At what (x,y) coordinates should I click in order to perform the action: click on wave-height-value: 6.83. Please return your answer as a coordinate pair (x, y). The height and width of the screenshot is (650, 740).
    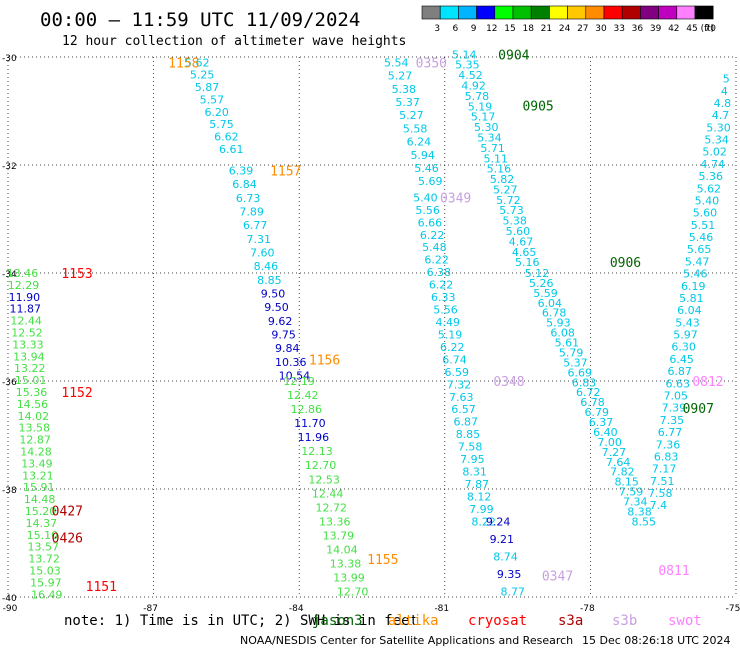
    Looking at the image, I should click on (666, 456).